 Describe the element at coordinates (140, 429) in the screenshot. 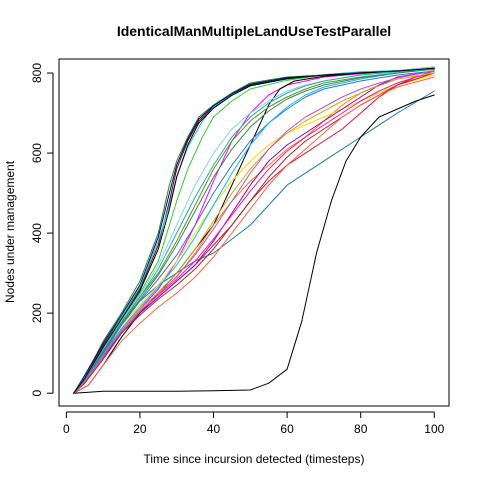

I see `x-tick-label: 20` at that location.